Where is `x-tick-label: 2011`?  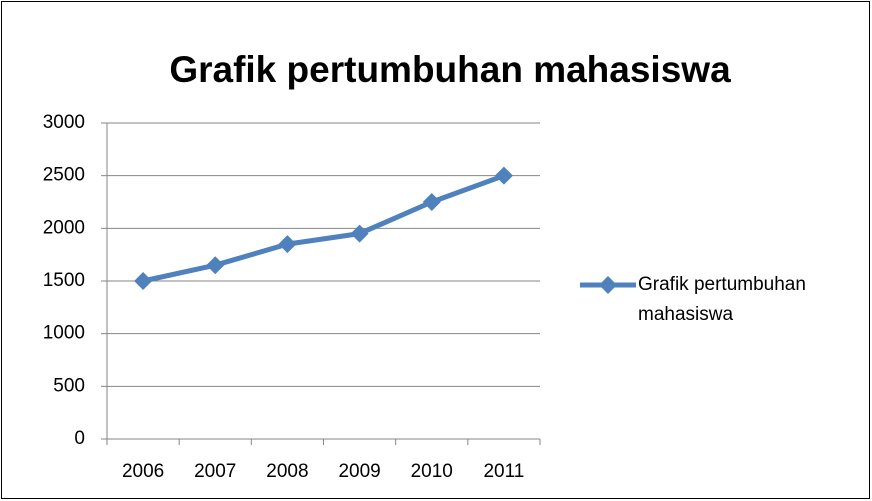 x-tick-label: 2011 is located at coordinates (503, 471).